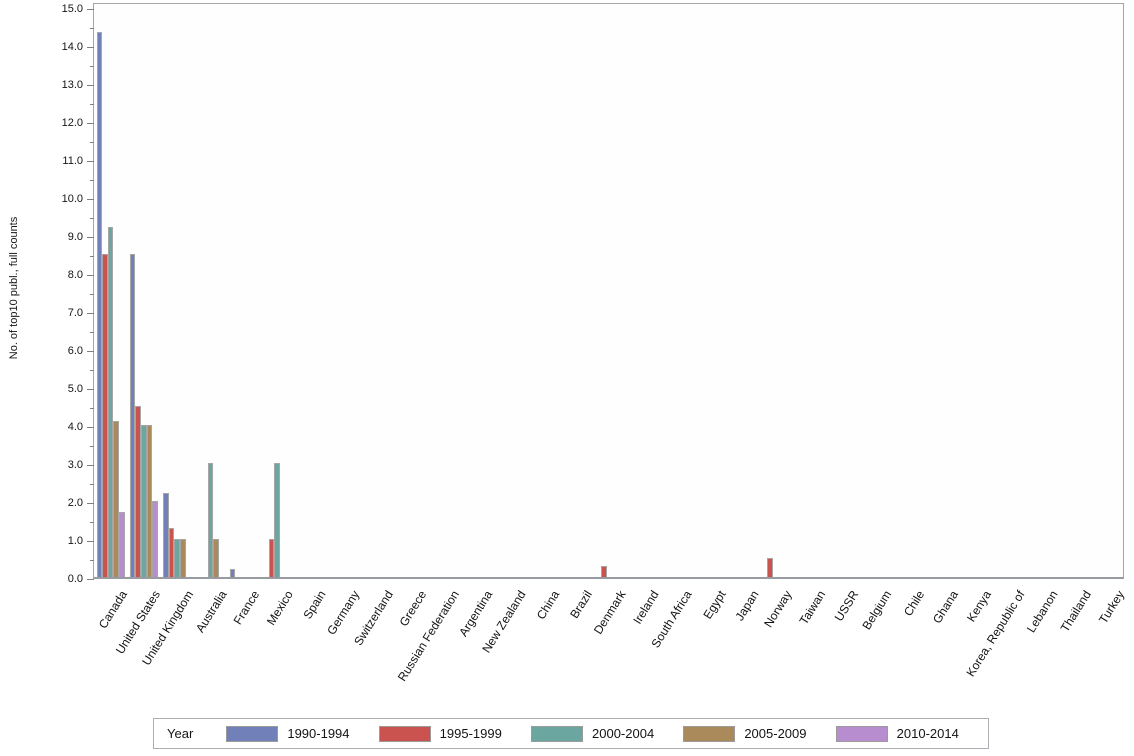  What do you see at coordinates (75, 389) in the screenshot?
I see `y-axis-tick-label: 5.0` at bounding box center [75, 389].